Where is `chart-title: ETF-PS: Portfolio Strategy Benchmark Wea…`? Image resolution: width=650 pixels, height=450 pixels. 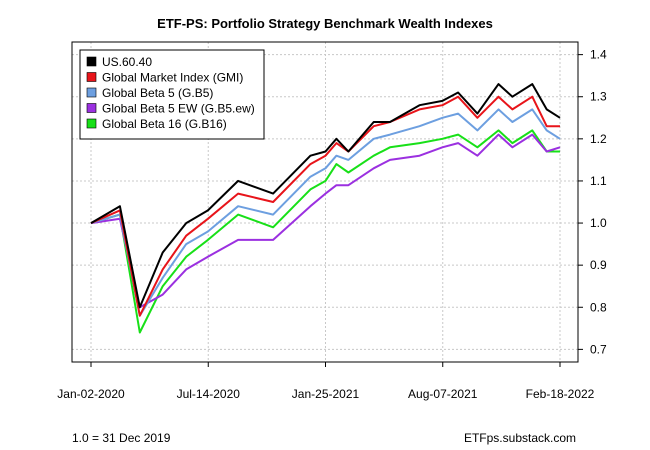
chart-title: ETF-PS: Portfolio Strategy Benchmark Wea… is located at coordinates (325, 23).